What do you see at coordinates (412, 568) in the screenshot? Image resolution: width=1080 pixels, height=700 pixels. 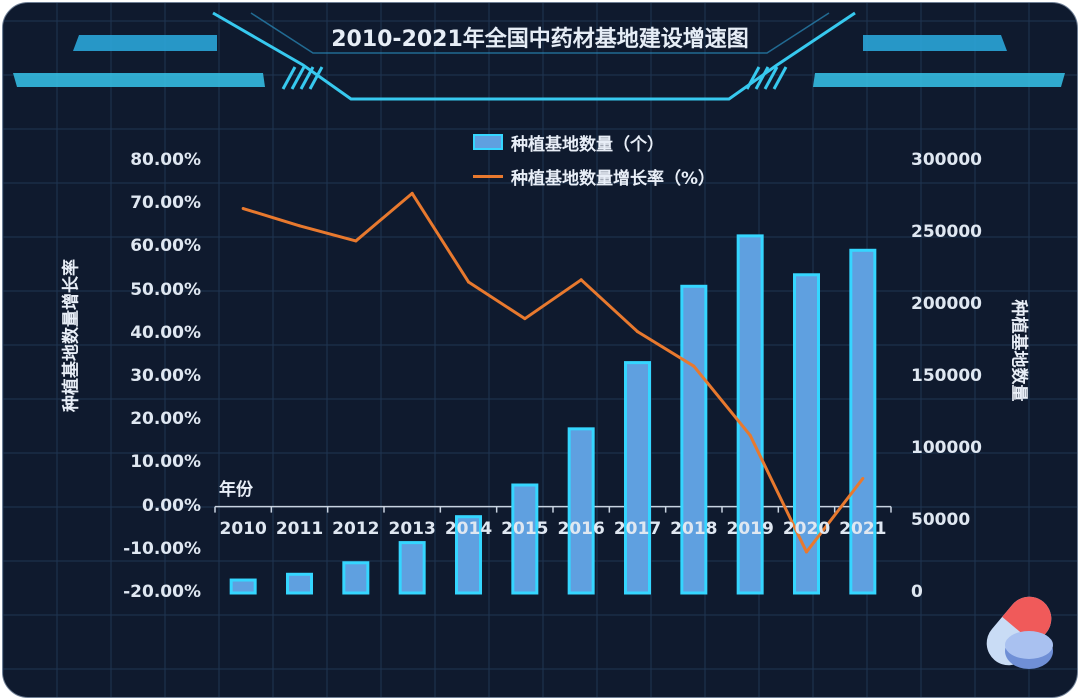 I see `bar-2013` at bounding box center [412, 568].